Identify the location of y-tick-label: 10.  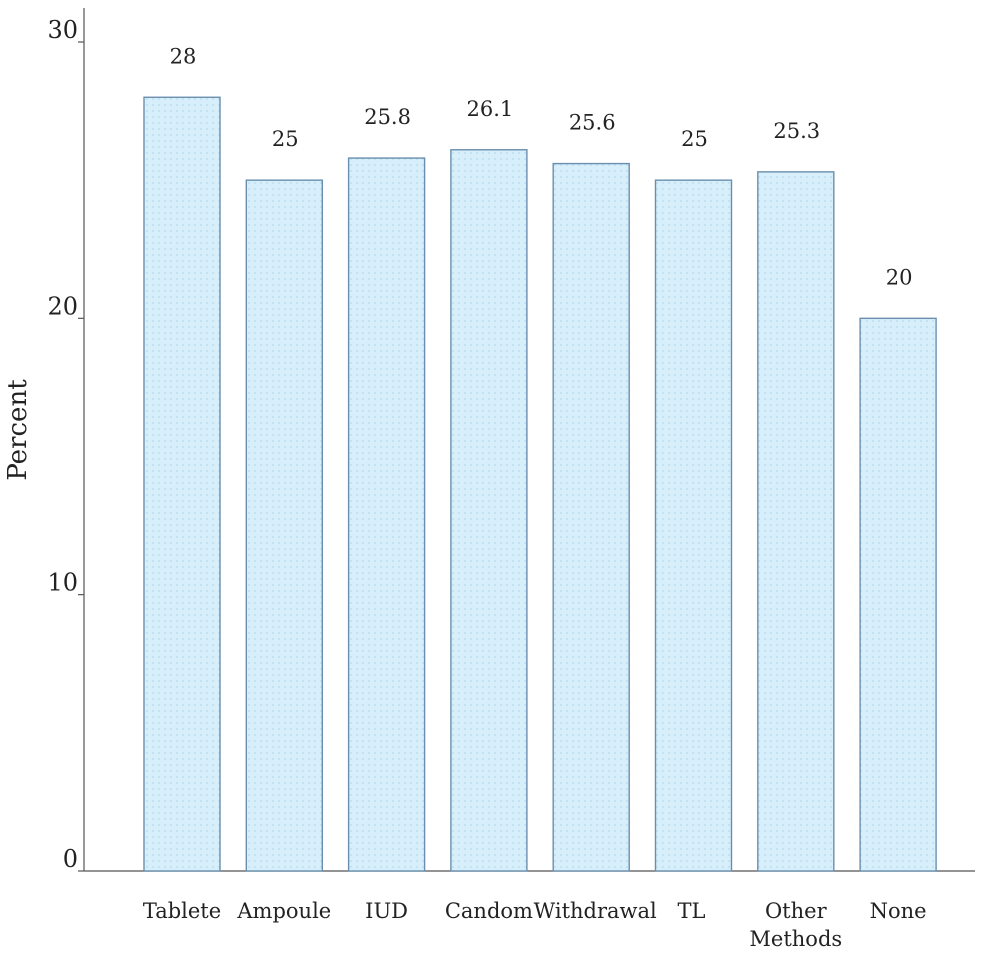
(62, 583).